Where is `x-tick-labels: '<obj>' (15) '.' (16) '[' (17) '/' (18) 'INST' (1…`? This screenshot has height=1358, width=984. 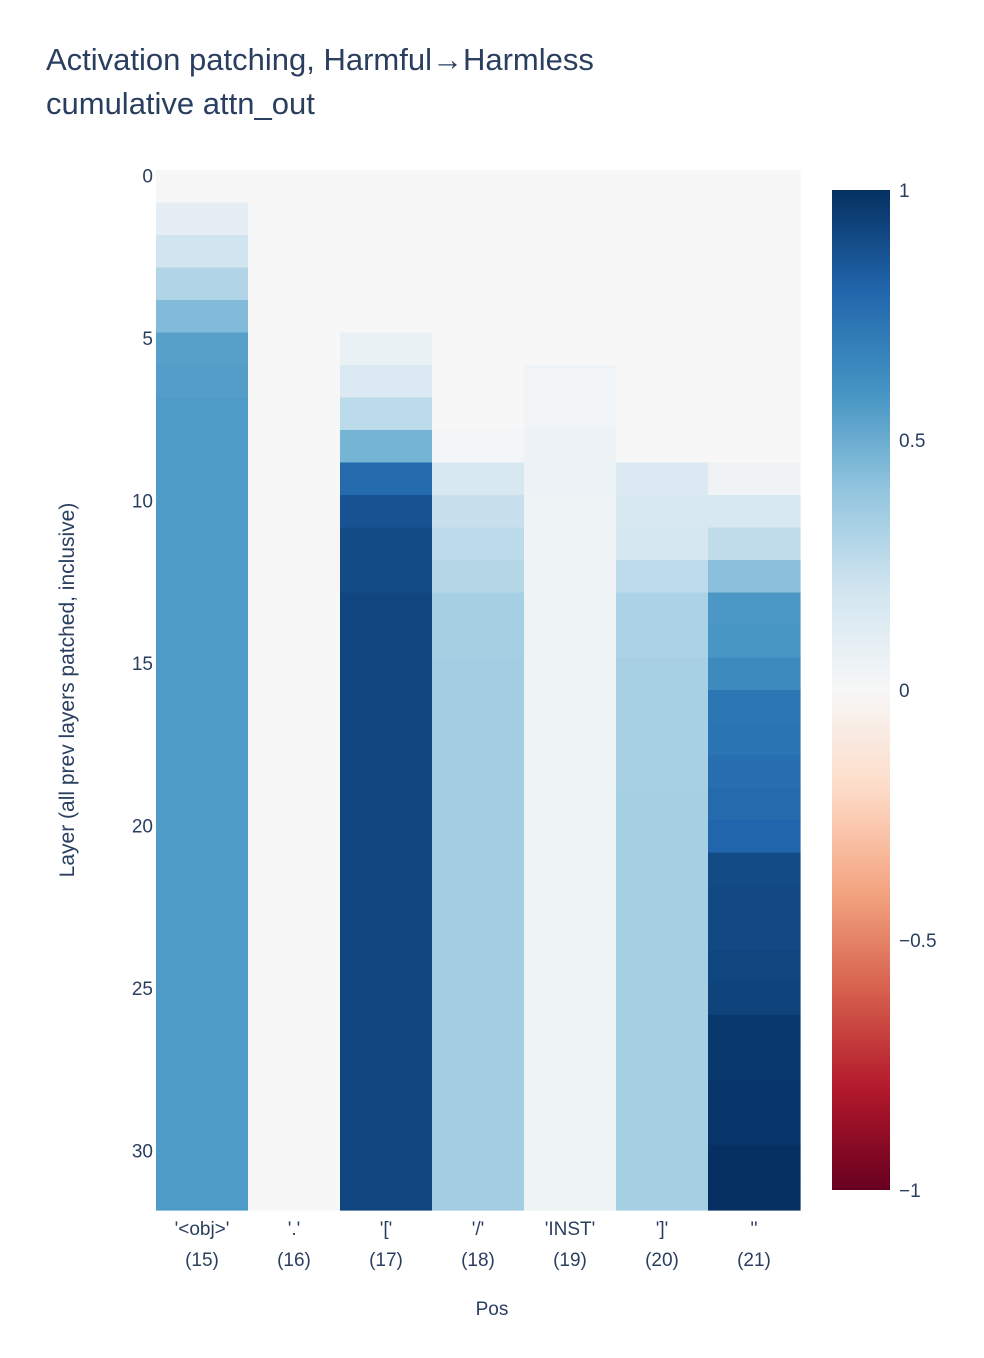 x-tick-labels: '<obj>' (15) '.' (16) '[' (17) '/' (18) 'INST' (1… is located at coordinates (473, 1245).